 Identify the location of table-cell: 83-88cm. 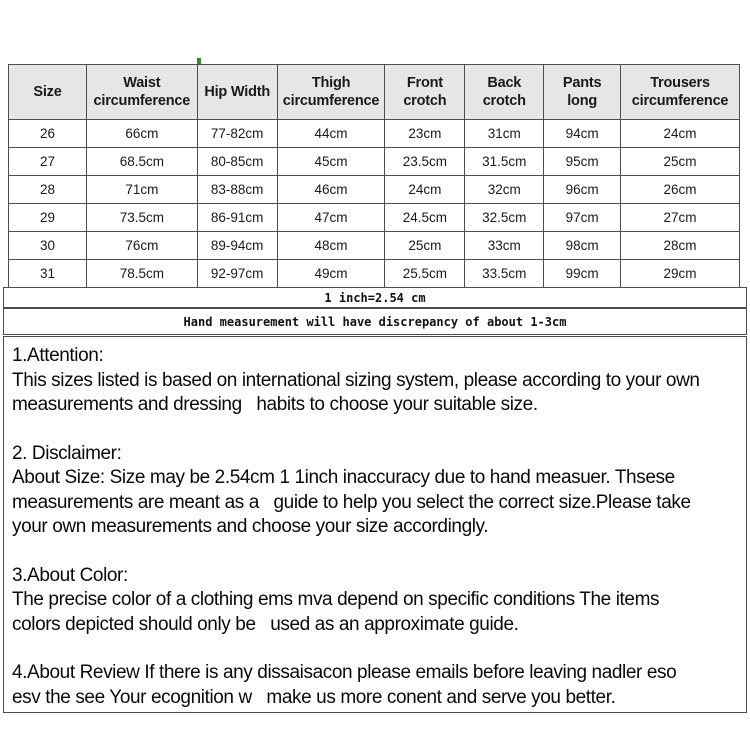
(237, 189).